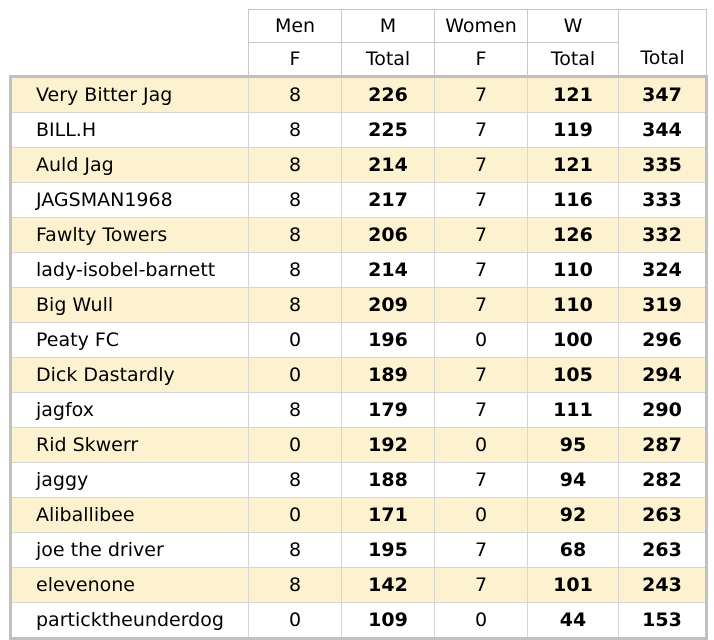  What do you see at coordinates (662, 60) in the screenshot?
I see `header-total-bottom: Total` at bounding box center [662, 60].